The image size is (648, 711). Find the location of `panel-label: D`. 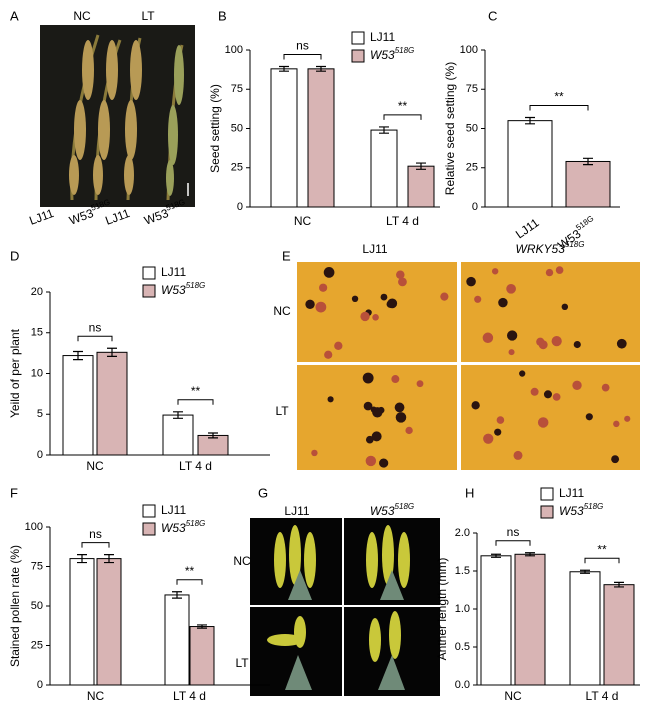

panel-label: D is located at coordinates (14, 255).